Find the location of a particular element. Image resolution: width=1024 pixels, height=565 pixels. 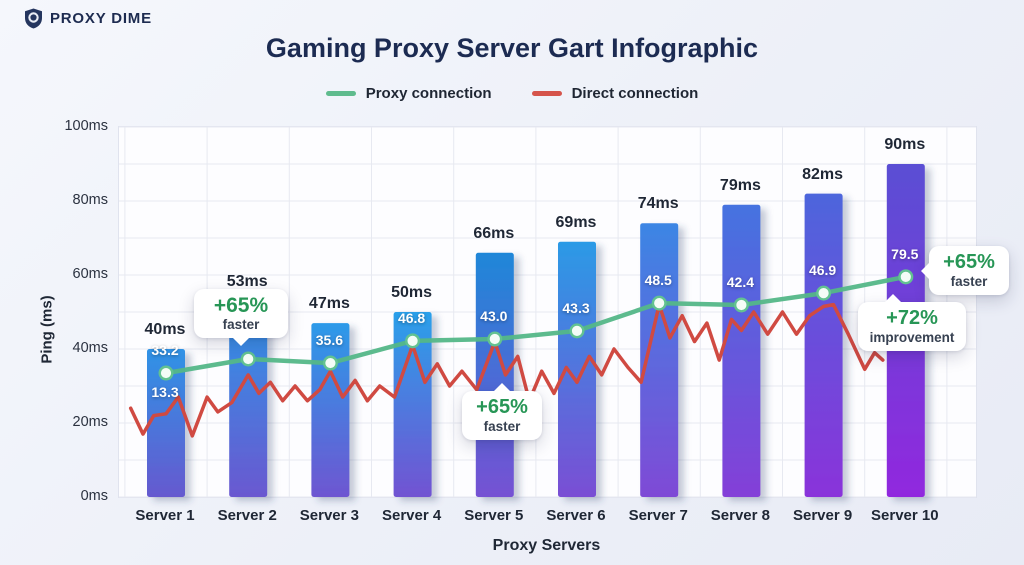

brand-logo: PROXY DIME is located at coordinates (88, 18).